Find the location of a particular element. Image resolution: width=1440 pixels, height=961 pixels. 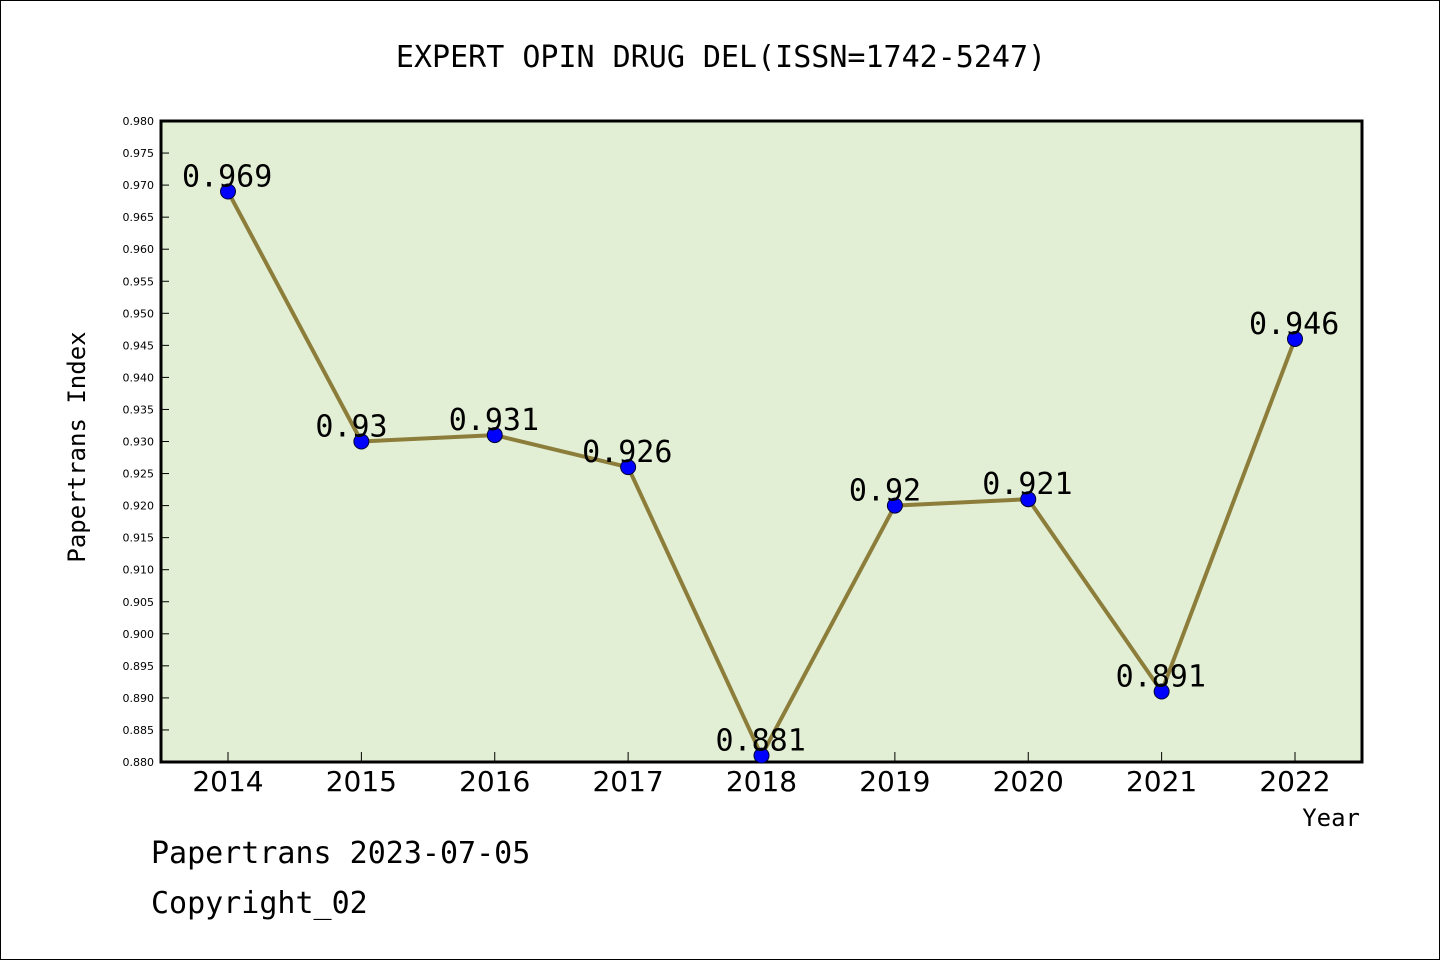

data-label: 0.881 is located at coordinates (761, 741).